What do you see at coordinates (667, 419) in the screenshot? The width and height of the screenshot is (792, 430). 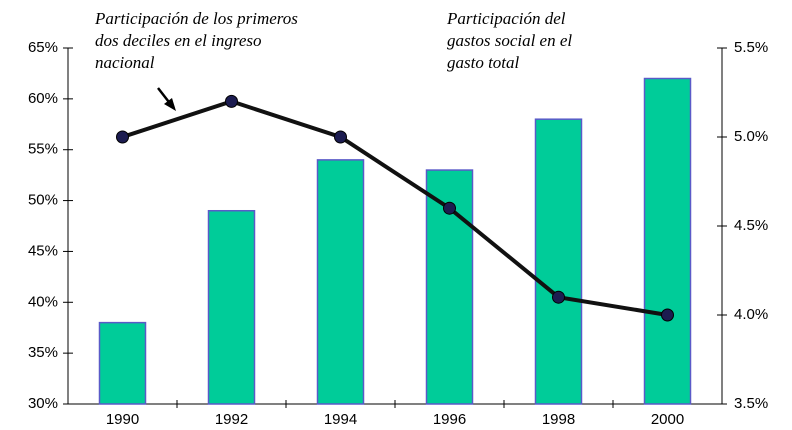 I see `x-tick-label: 2000` at bounding box center [667, 419].